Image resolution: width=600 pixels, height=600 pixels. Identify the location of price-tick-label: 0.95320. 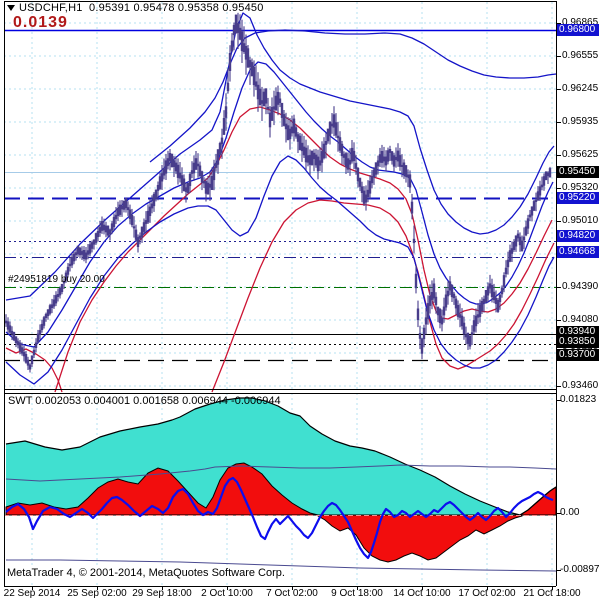
(580, 187).